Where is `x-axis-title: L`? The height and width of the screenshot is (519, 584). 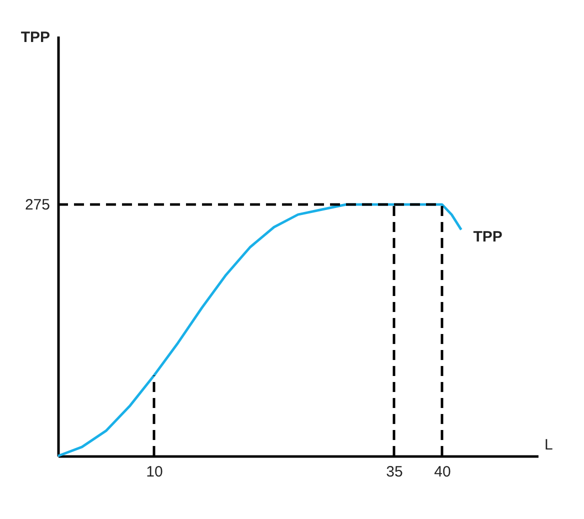
x-axis-title: L is located at coordinates (548, 445).